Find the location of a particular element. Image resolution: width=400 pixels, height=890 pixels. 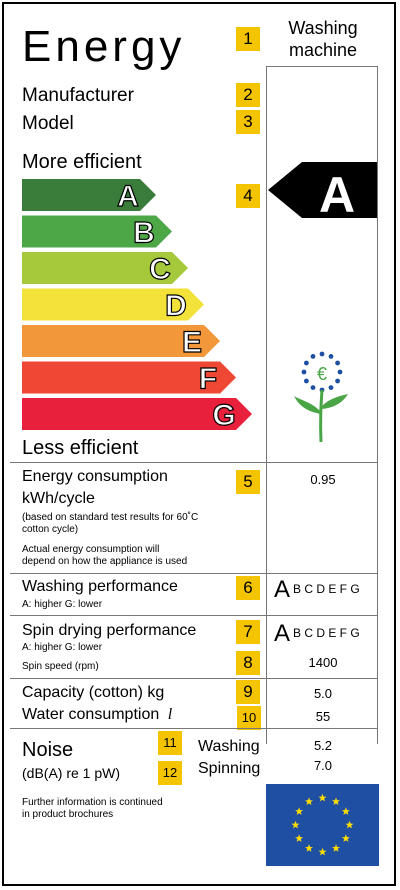

badge-9: 9 is located at coordinates (248, 692).